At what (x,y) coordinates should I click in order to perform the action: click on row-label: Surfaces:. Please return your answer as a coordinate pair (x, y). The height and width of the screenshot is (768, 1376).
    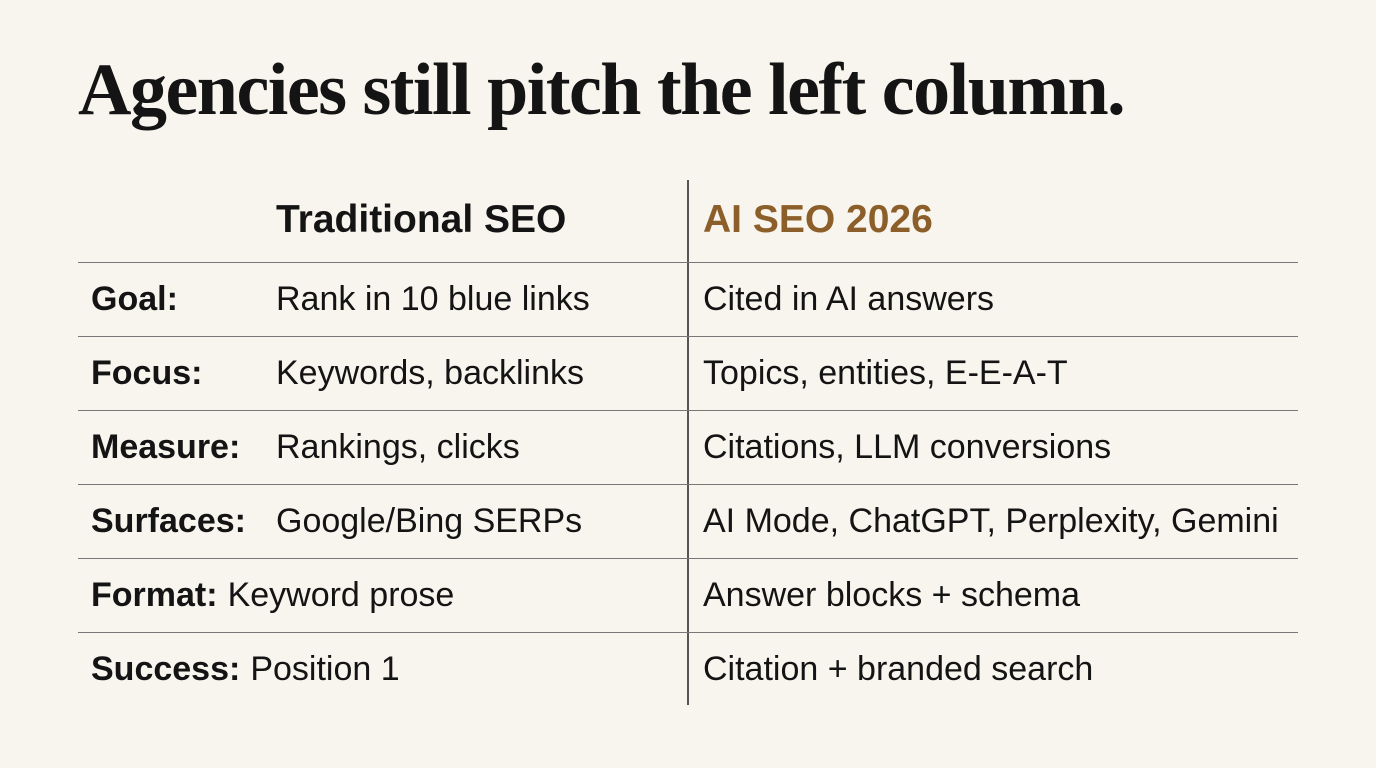
    Looking at the image, I should click on (168, 521).